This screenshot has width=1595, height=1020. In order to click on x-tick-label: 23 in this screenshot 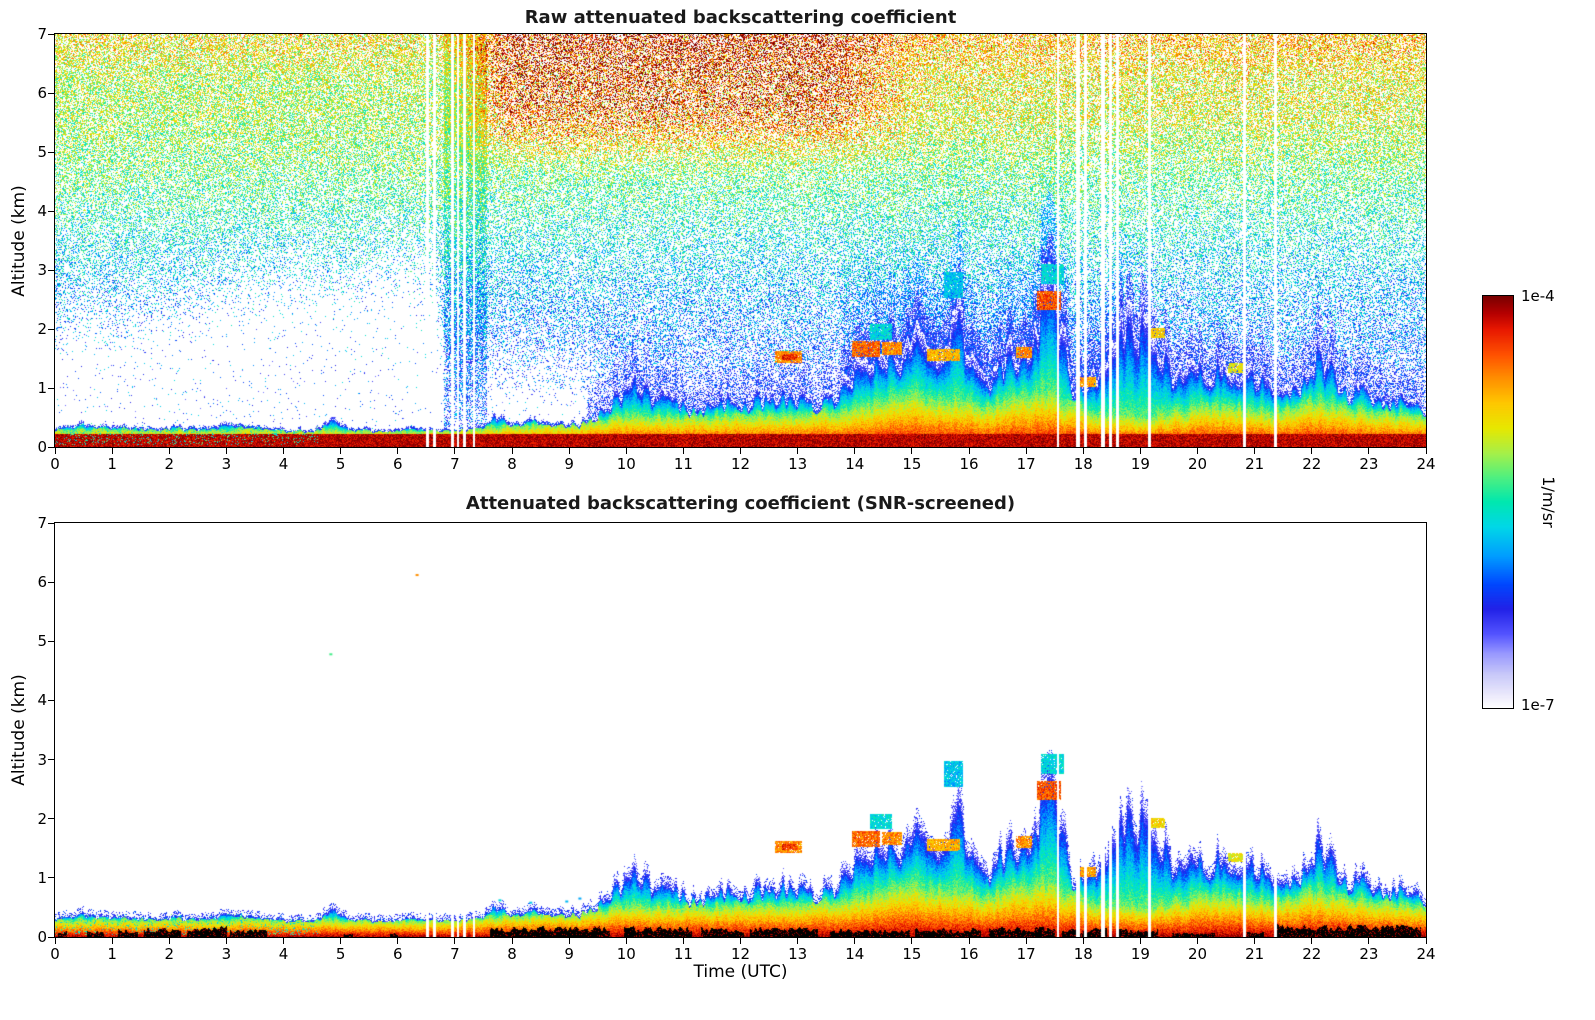, I will do `click(1369, 954)`.